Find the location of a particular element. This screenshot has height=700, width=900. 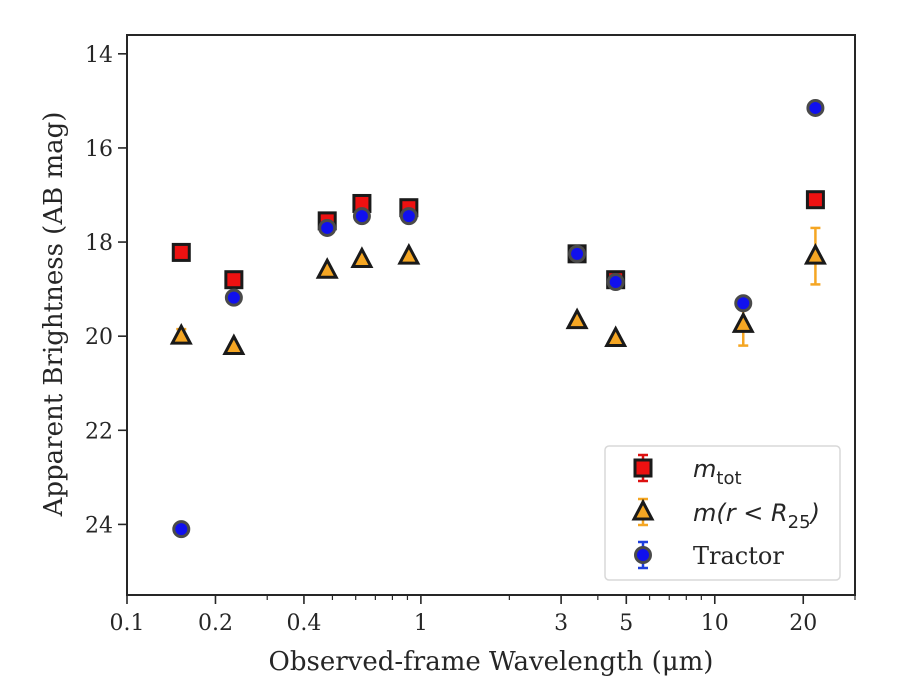

y-tick-label: 20 is located at coordinates (99, 337).